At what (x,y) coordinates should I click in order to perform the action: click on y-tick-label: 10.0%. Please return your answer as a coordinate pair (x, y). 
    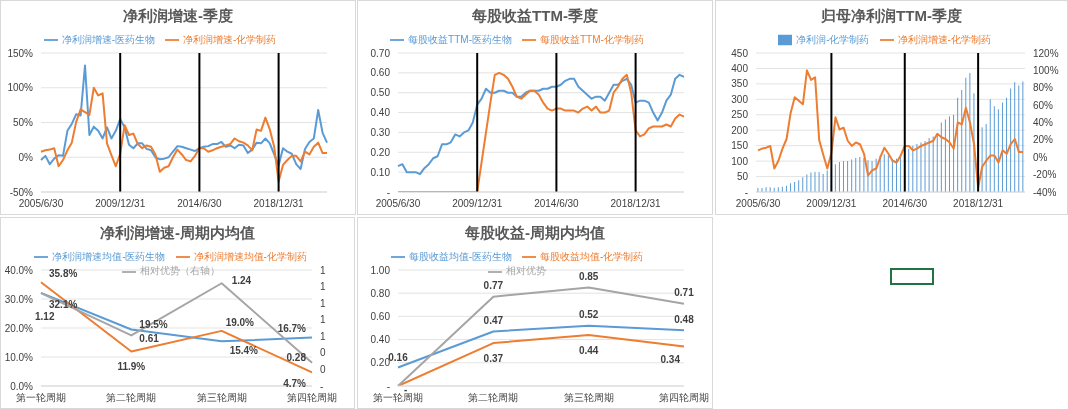
    Looking at the image, I should click on (19, 357).